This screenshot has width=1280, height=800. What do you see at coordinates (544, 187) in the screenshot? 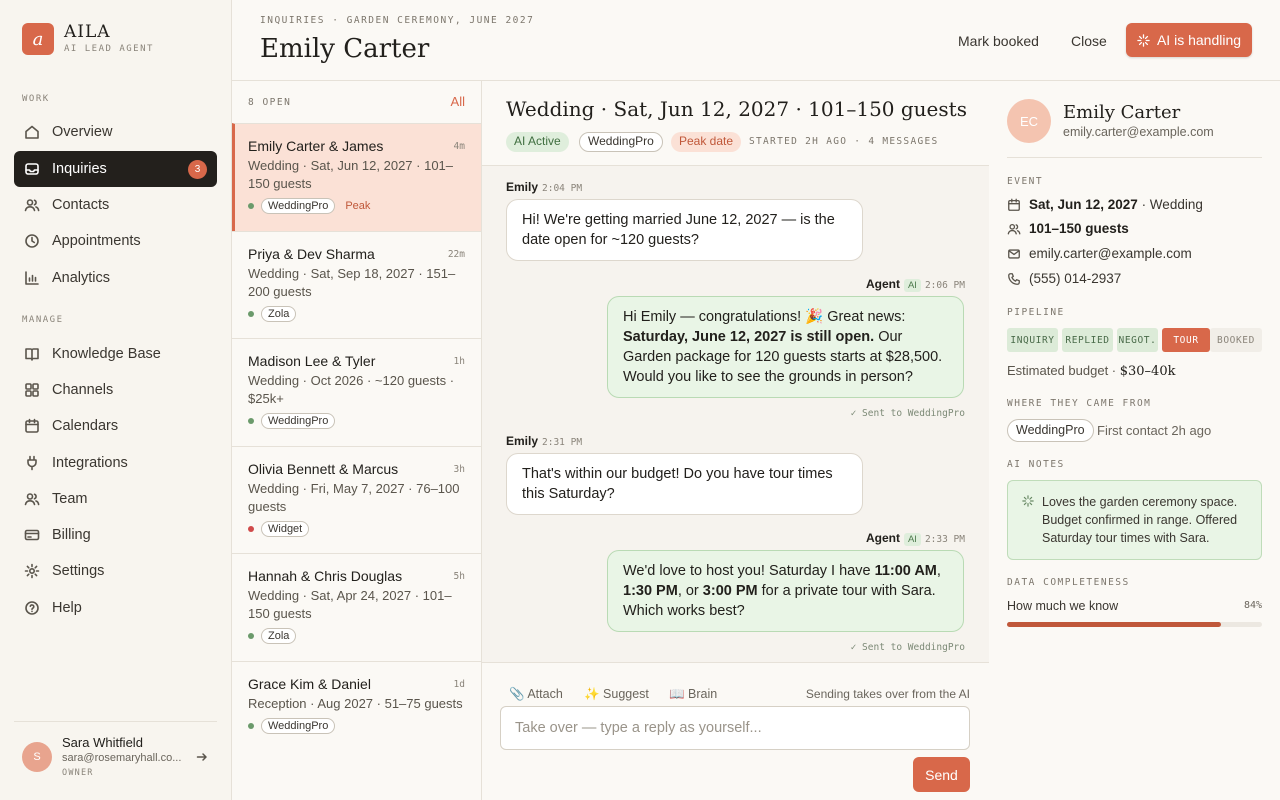
I see `message-sender: Emily 2:04 PM` at bounding box center [544, 187].